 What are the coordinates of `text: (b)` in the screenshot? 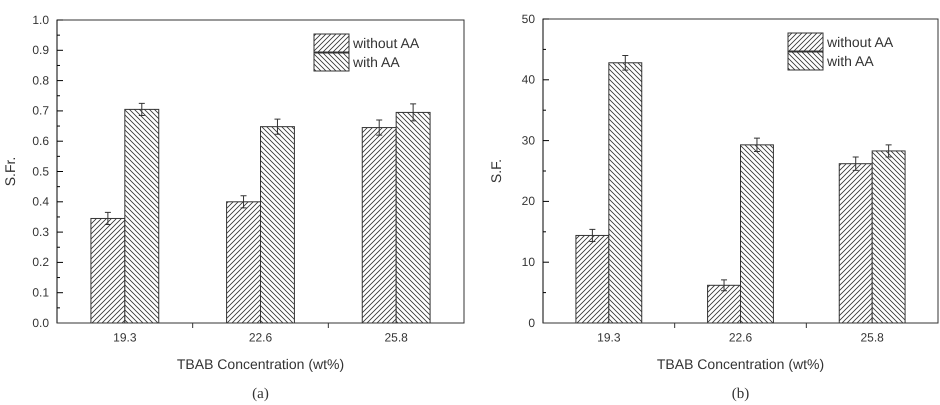 It's located at (741, 394).